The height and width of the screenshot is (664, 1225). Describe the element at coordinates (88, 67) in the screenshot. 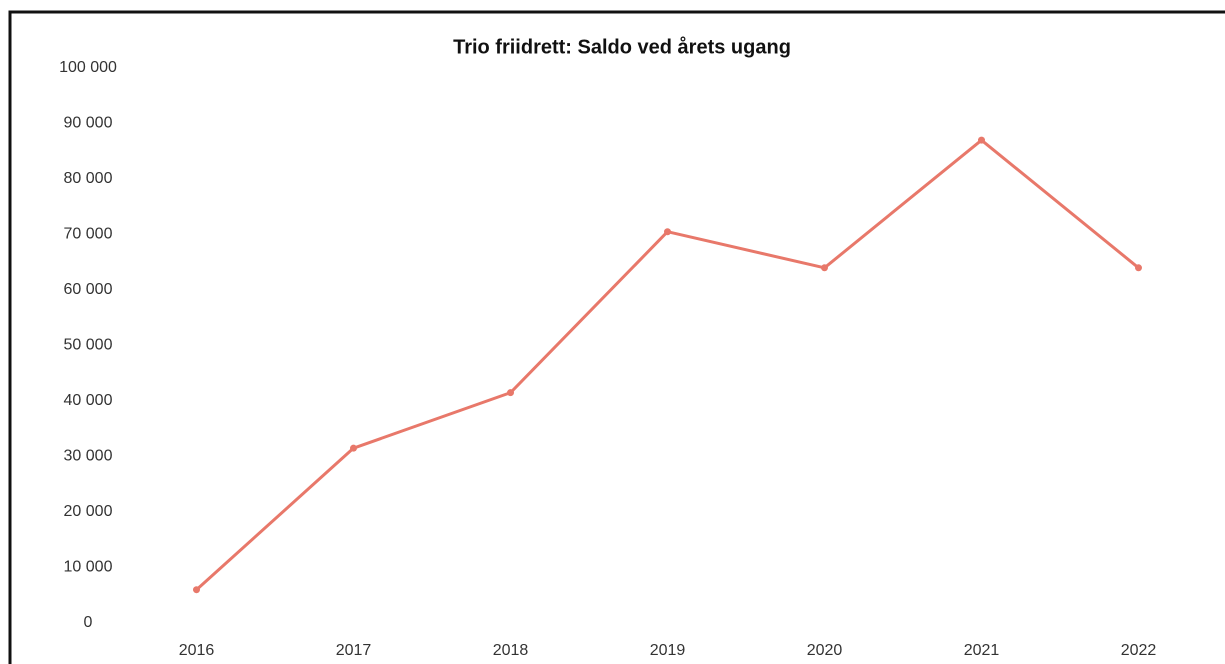

I see `y-tick-label: 100 000` at that location.